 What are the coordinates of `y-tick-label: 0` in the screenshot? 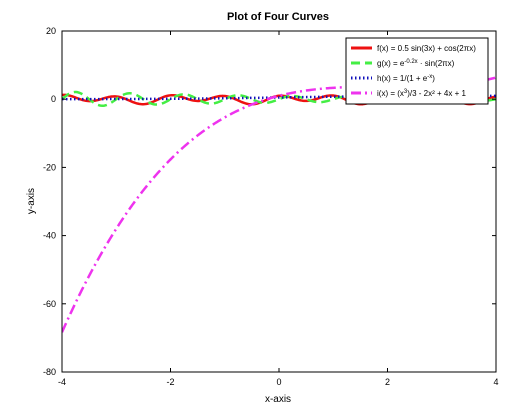 It's located at (53, 99).